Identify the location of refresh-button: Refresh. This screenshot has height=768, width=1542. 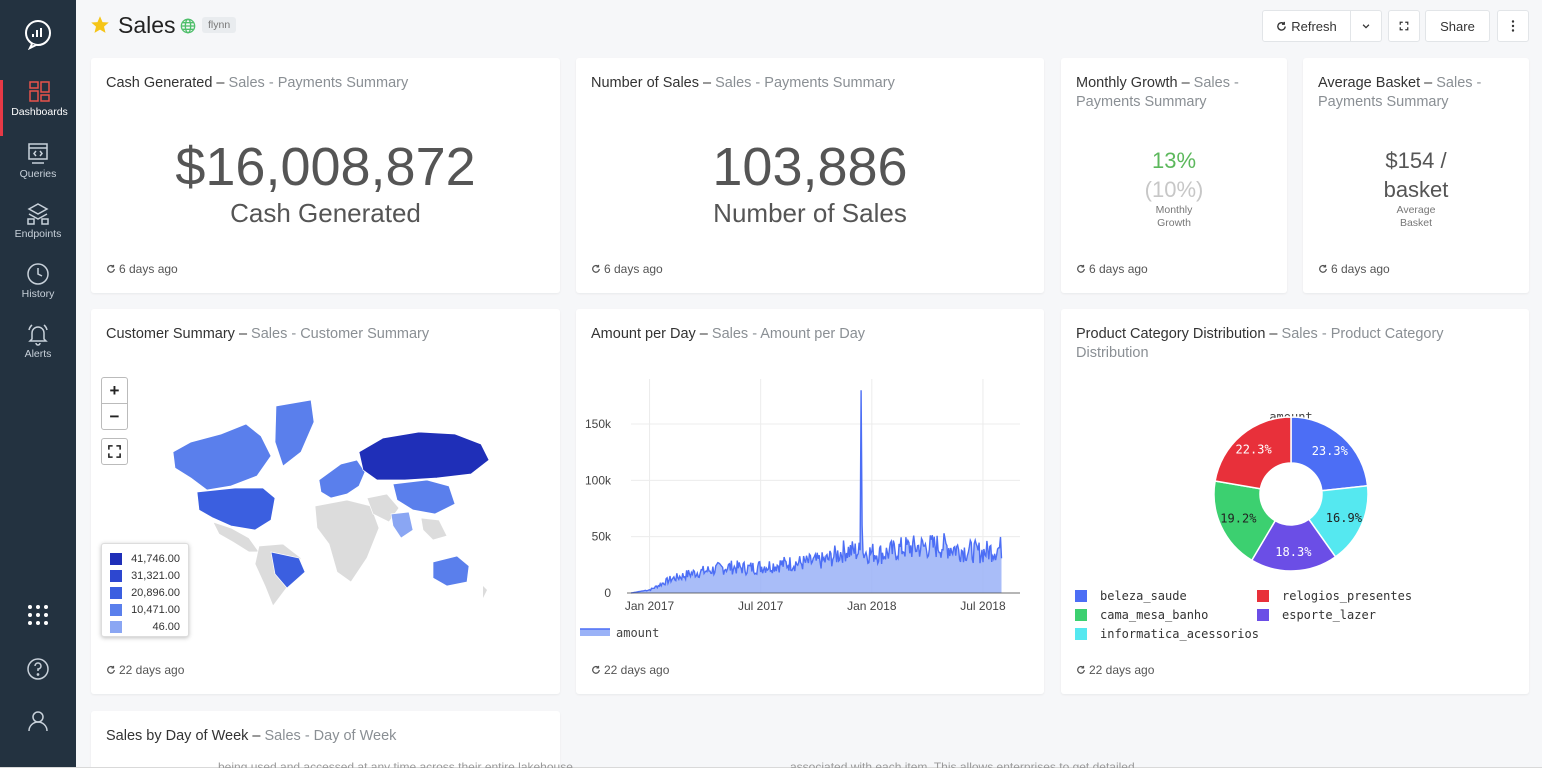
(1306, 26).